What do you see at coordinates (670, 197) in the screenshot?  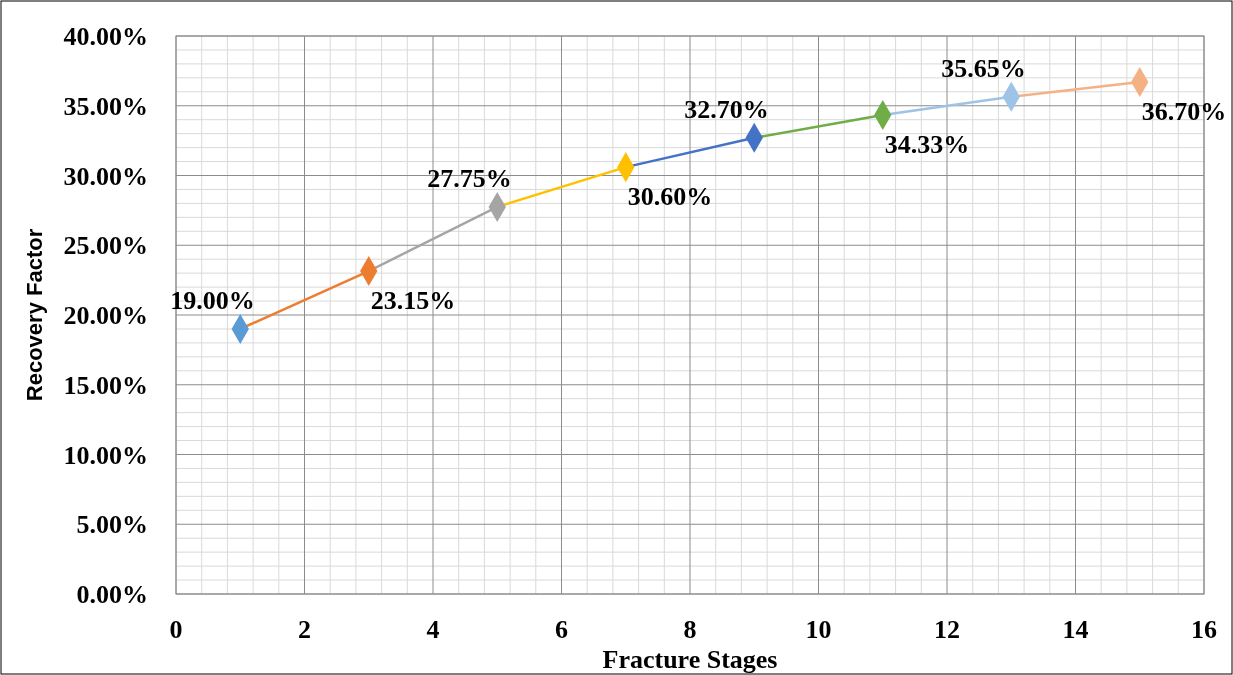 I see `data-label: 30.60%` at bounding box center [670, 197].